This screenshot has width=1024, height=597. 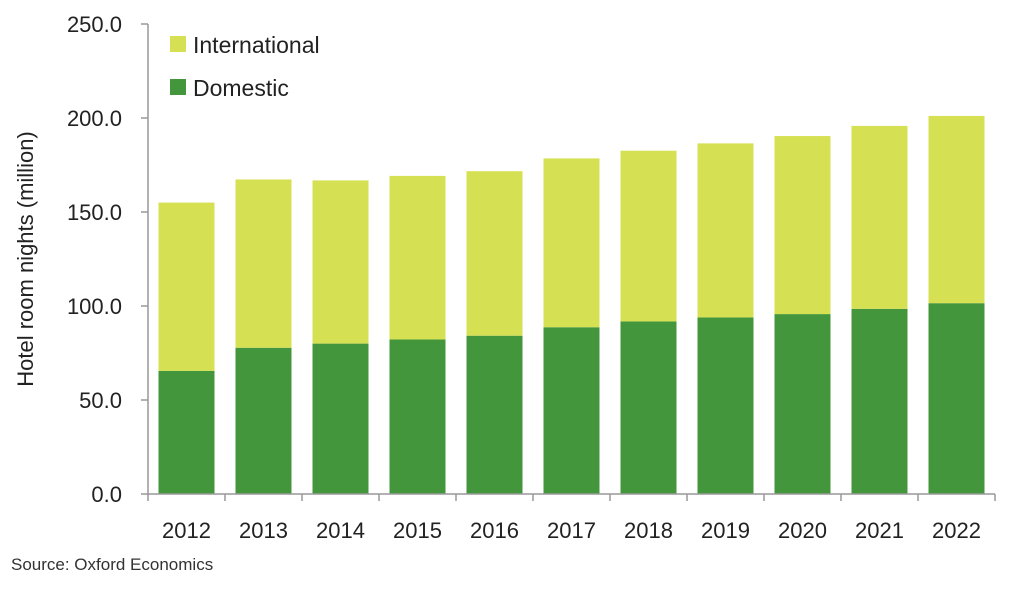 I want to click on bar-domestic-2021, so click(x=879, y=401).